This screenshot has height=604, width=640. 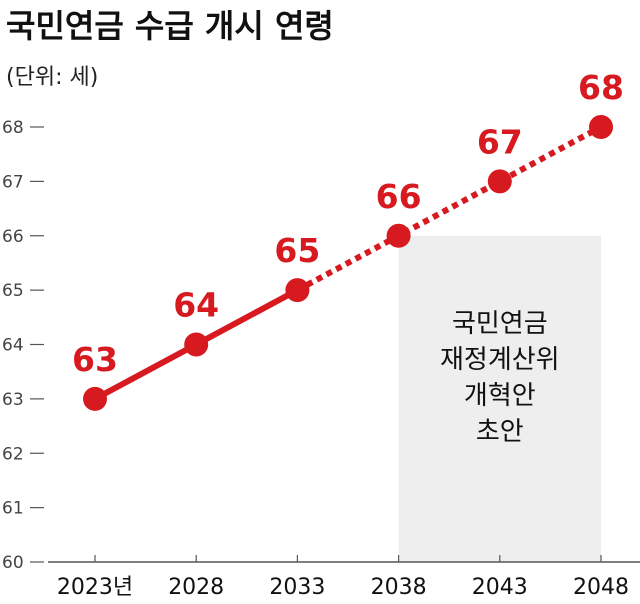 I want to click on data-label: 64, so click(x=196, y=305).